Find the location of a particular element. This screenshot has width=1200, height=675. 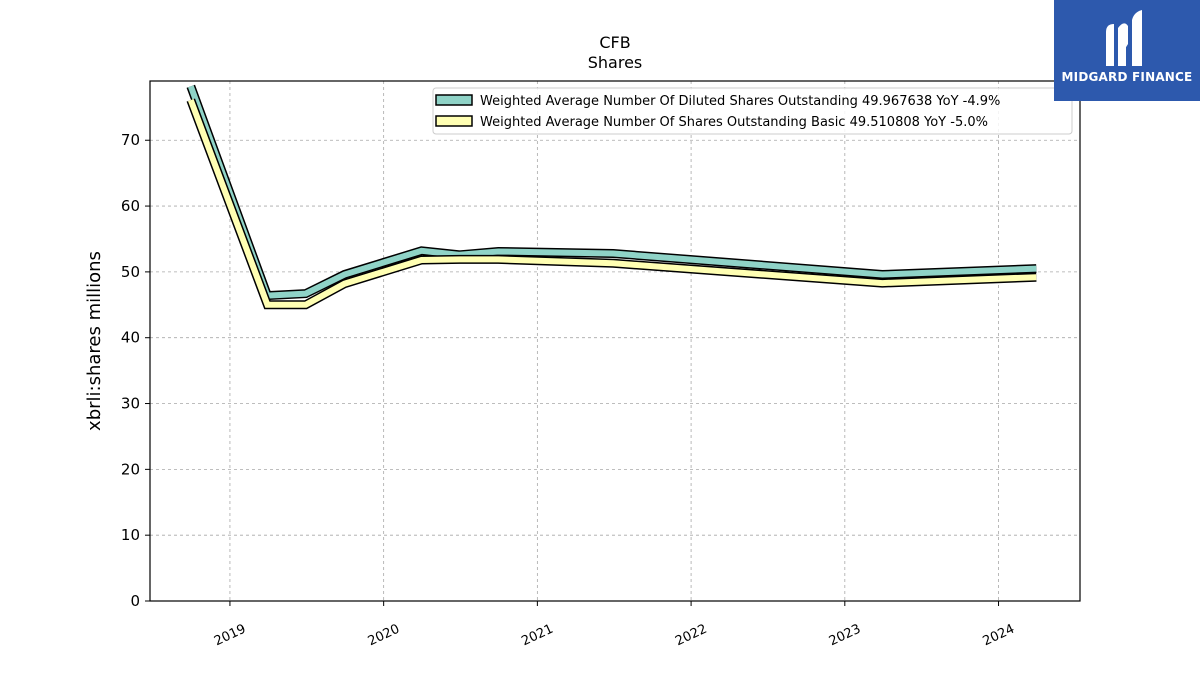

logo-text: MIDGARD FINANCE is located at coordinates (1127, 77).